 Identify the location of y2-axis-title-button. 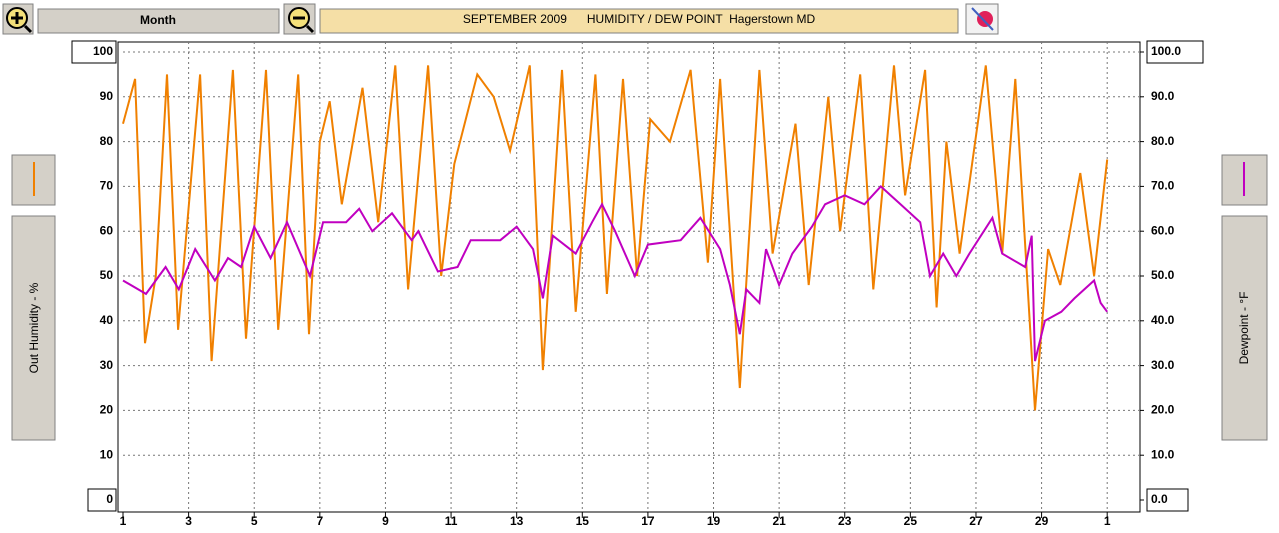
(1244, 328).